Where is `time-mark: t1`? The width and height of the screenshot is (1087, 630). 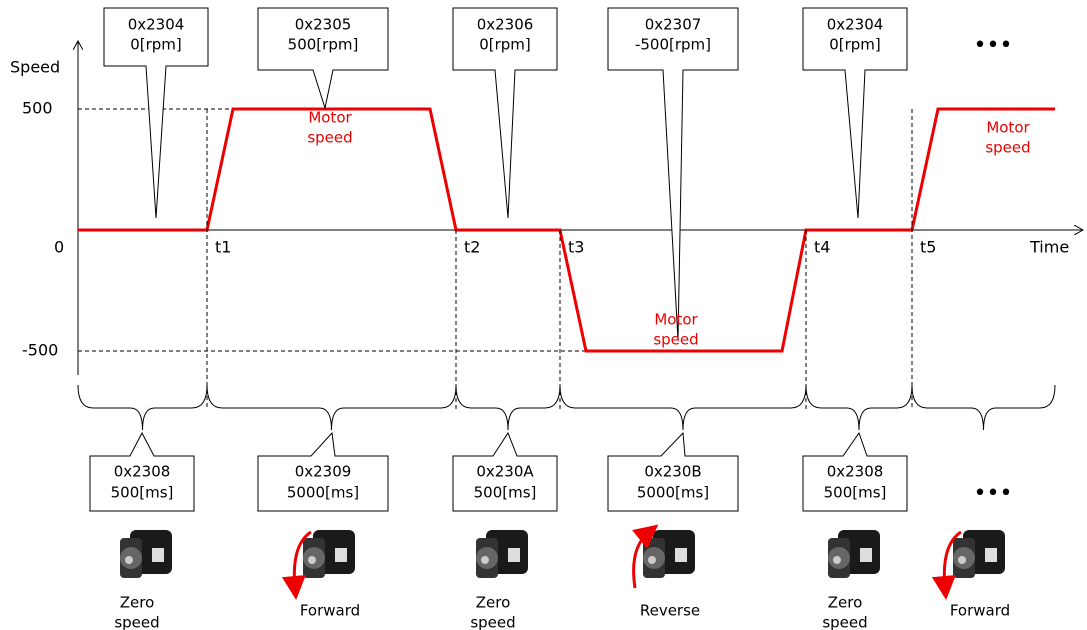 time-mark: t1 is located at coordinates (223, 247).